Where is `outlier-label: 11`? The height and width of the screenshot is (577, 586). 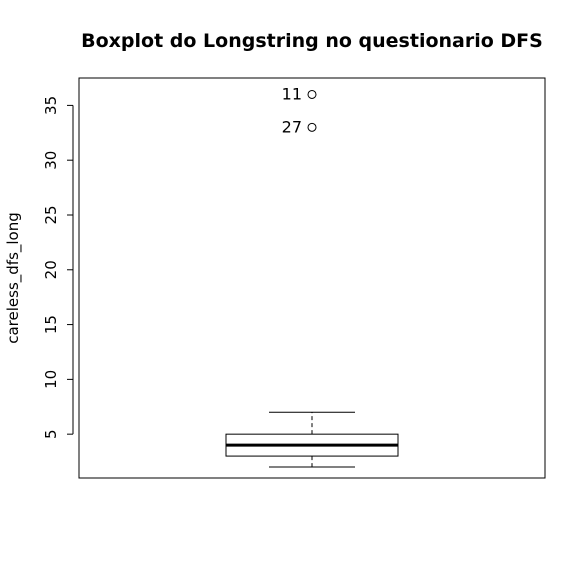
outlier-label: 11 is located at coordinates (292, 93).